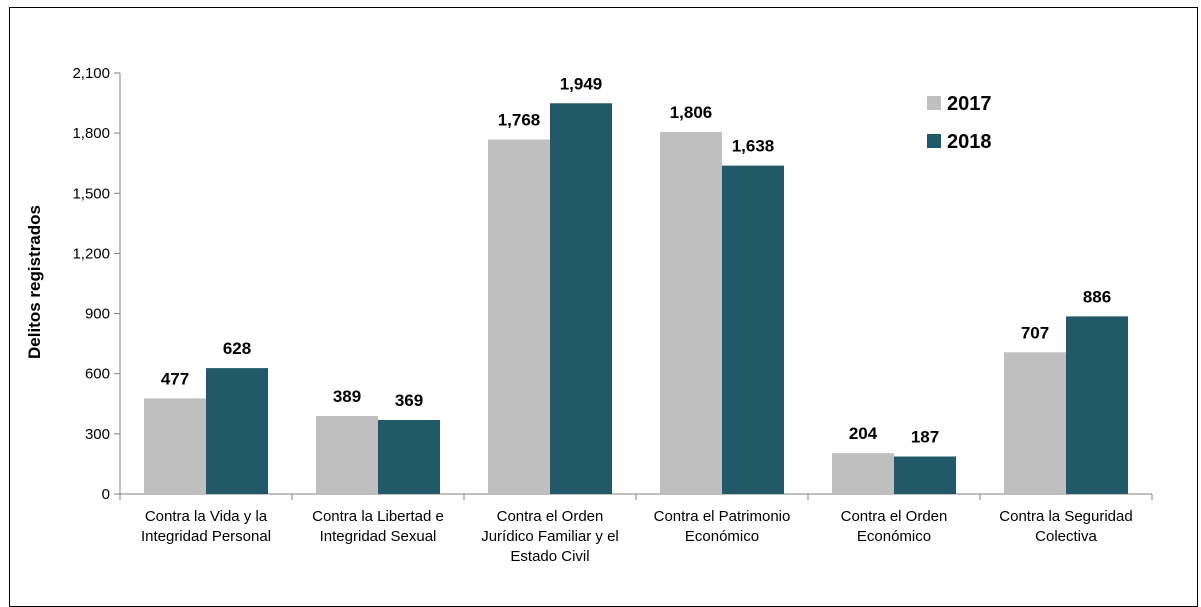 The image size is (1201, 607). Describe the element at coordinates (206, 526) in the screenshot. I see `category-label: Contra la Vida y la Integridad Personal` at that location.